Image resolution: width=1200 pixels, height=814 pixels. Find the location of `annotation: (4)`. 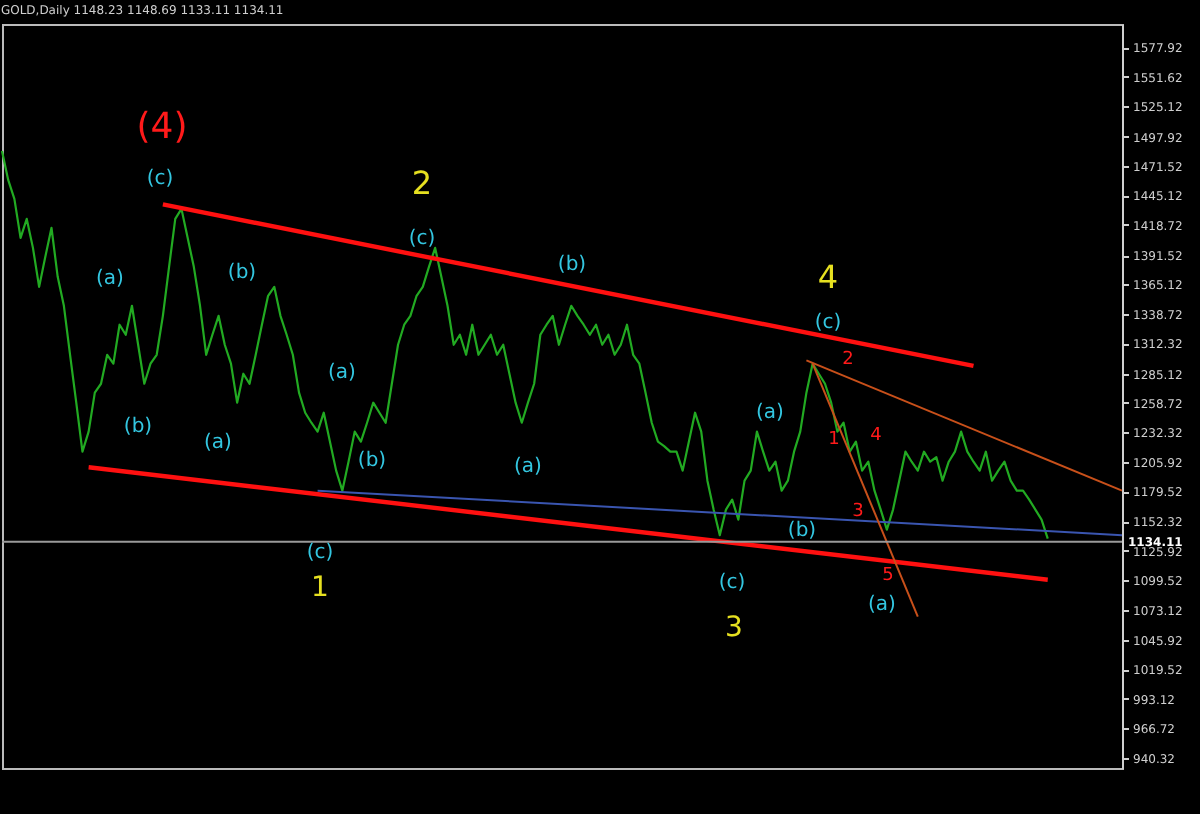

annotation: (4) is located at coordinates (162, 127).